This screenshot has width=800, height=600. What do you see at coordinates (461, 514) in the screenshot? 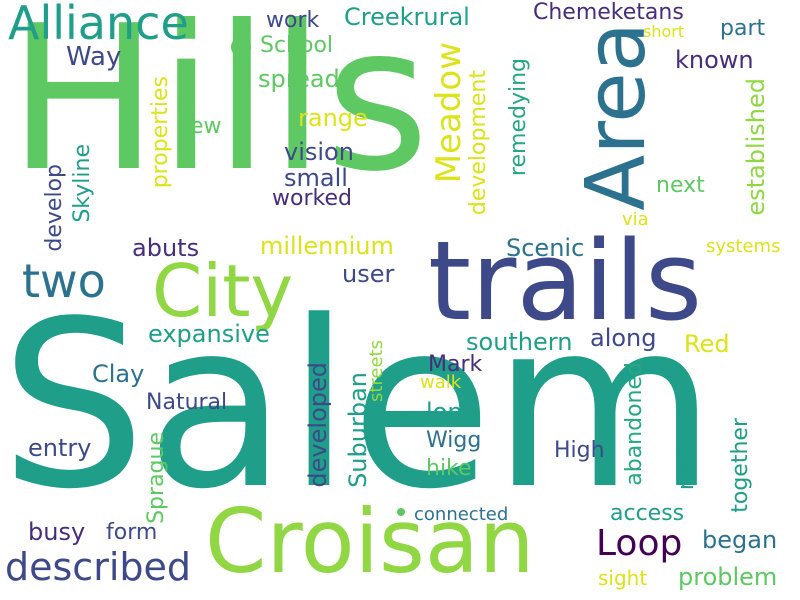
I see `word-connected: connected` at bounding box center [461, 514].